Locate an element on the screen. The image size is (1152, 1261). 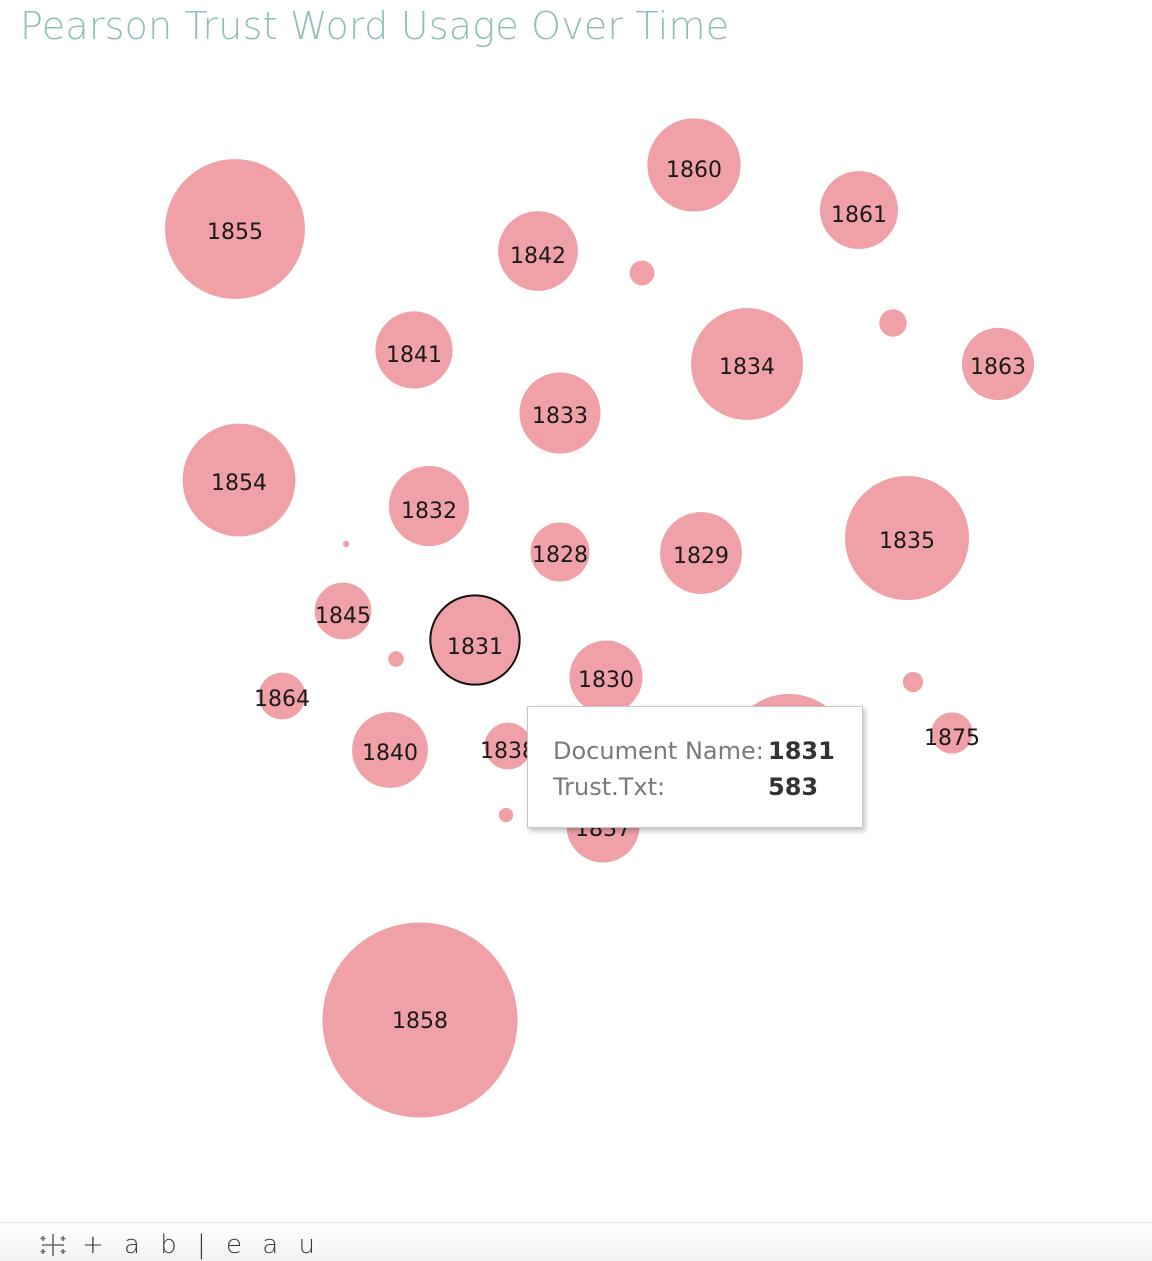
footer-bar is located at coordinates (576, 1241).